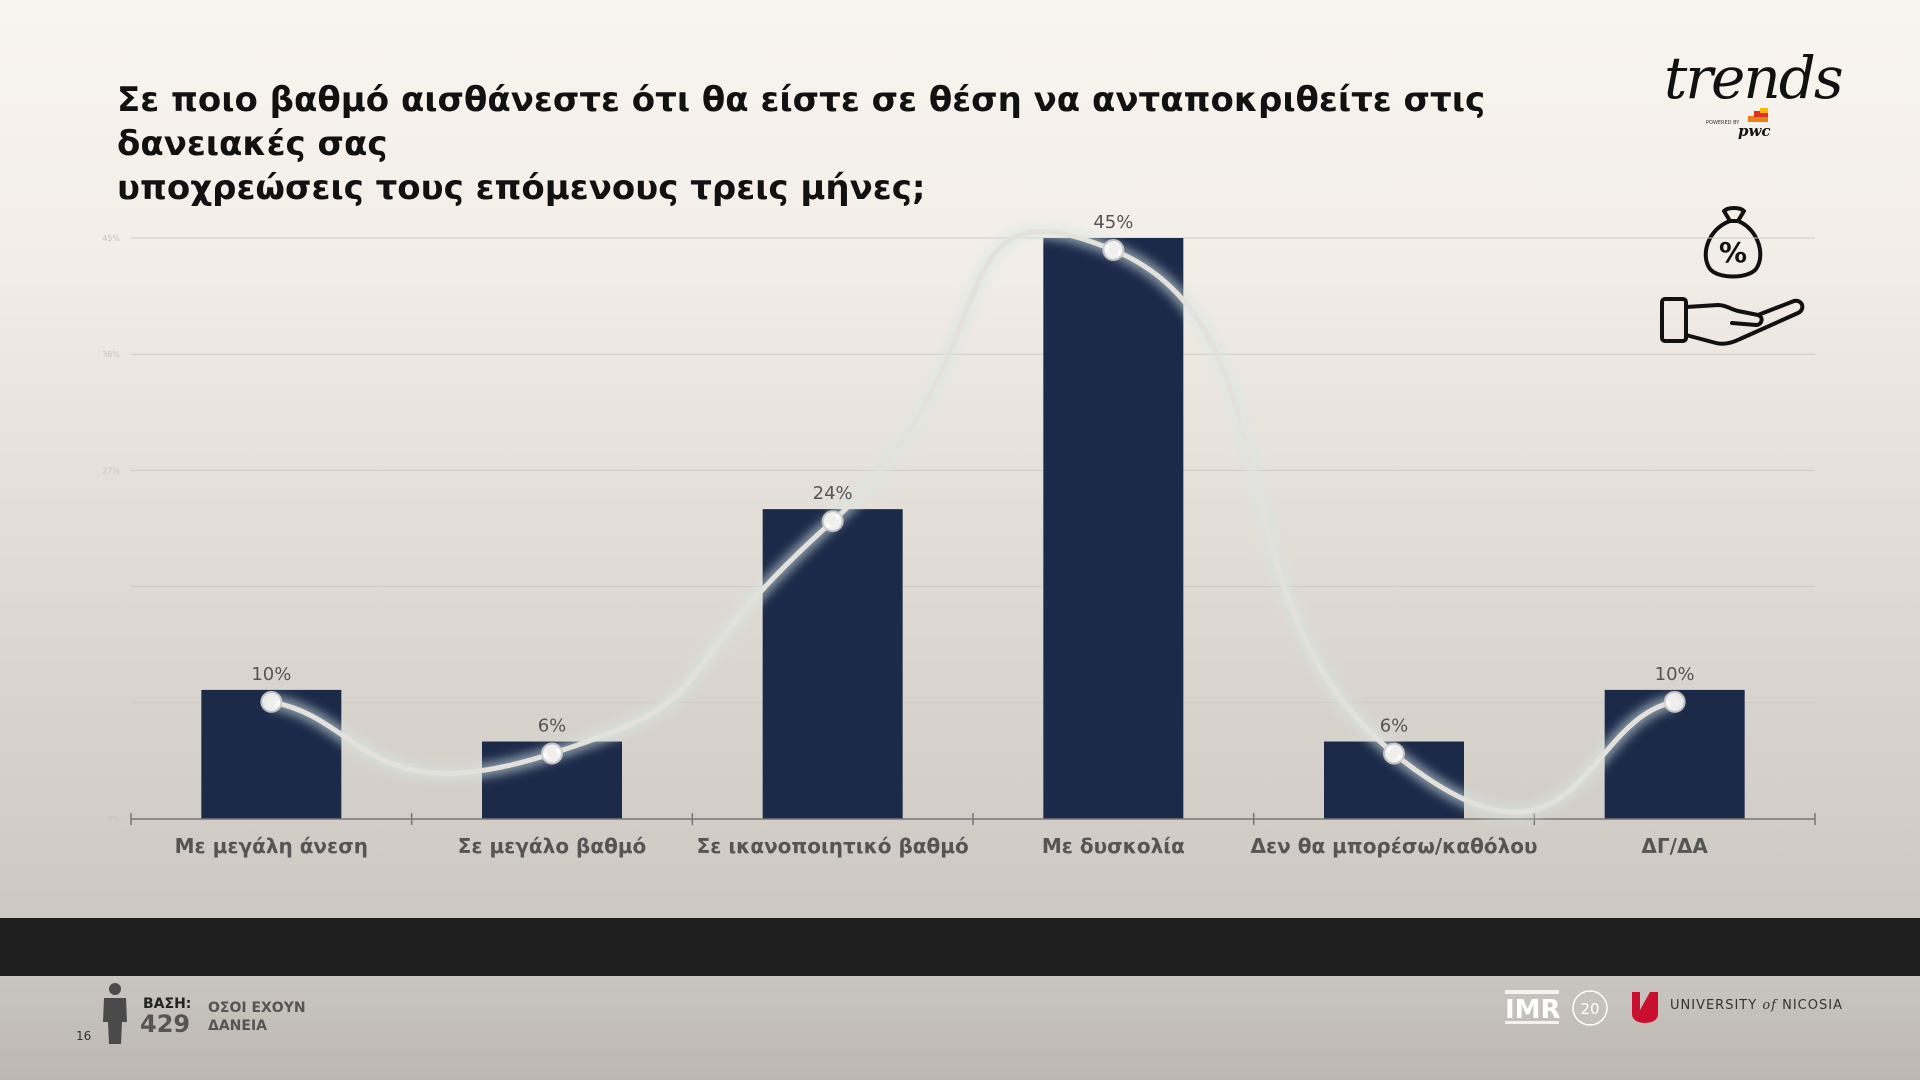 The image size is (1920, 1080). What do you see at coordinates (1769, 1005) in the screenshot?
I see `university-of: of` at bounding box center [1769, 1005].